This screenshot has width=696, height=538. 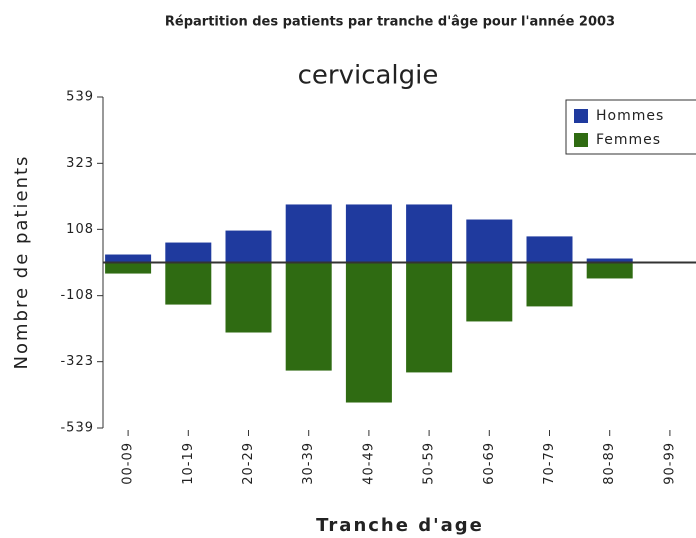 What do you see at coordinates (80, 229) in the screenshot?
I see `y-tick-label: 108` at bounding box center [80, 229].